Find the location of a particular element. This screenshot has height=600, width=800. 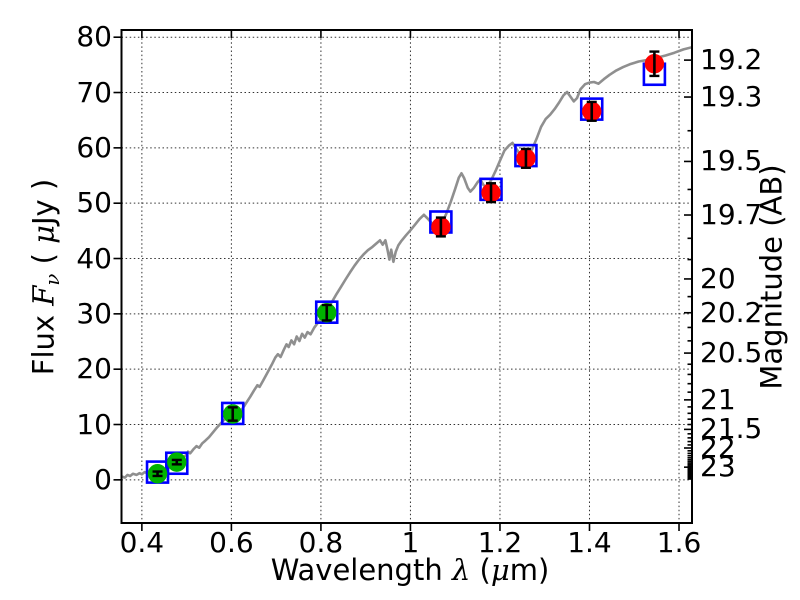

x-tick-label: 1.4 is located at coordinates (589, 542).